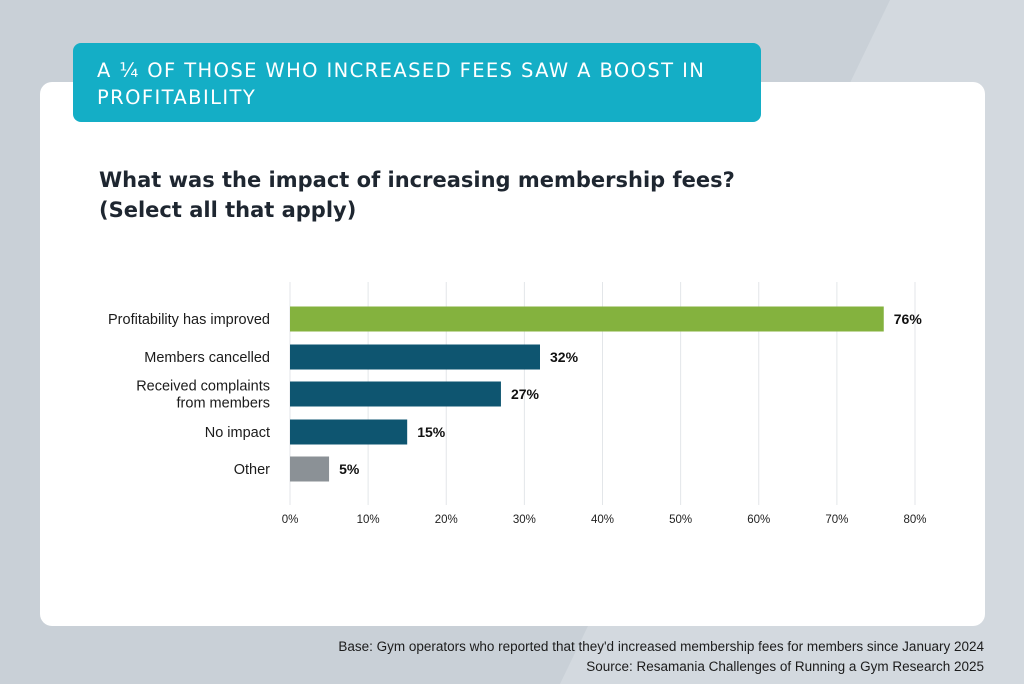 Image resolution: width=1024 pixels, height=684 pixels. Describe the element at coordinates (189, 320) in the screenshot. I see `category-label: Profitability has improved` at that location.